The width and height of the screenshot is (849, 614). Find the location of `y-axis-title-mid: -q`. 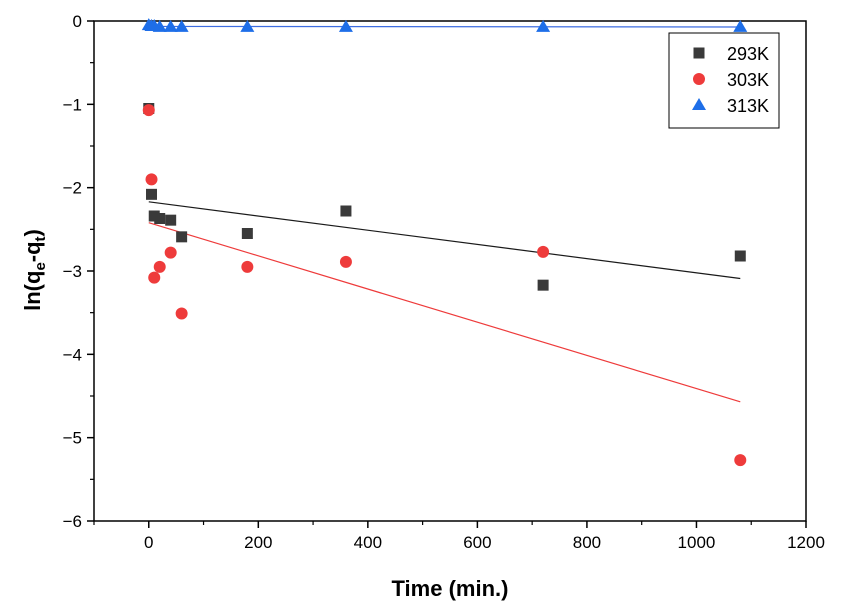

y-axis-title-mid: -q is located at coordinates (32, 251).